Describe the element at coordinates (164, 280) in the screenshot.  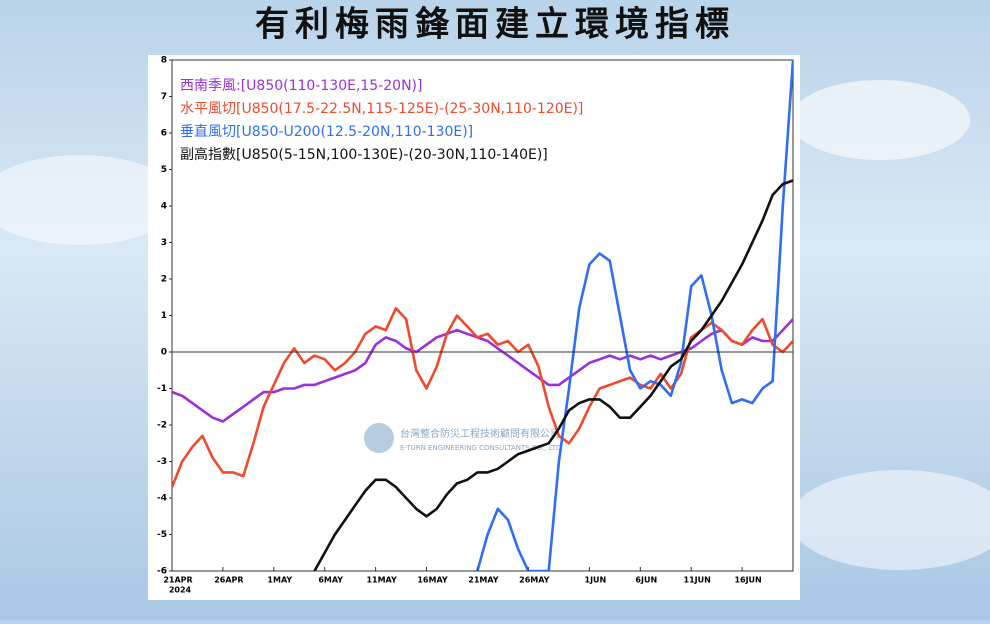
I see `y-tick-label: 2` at that location.